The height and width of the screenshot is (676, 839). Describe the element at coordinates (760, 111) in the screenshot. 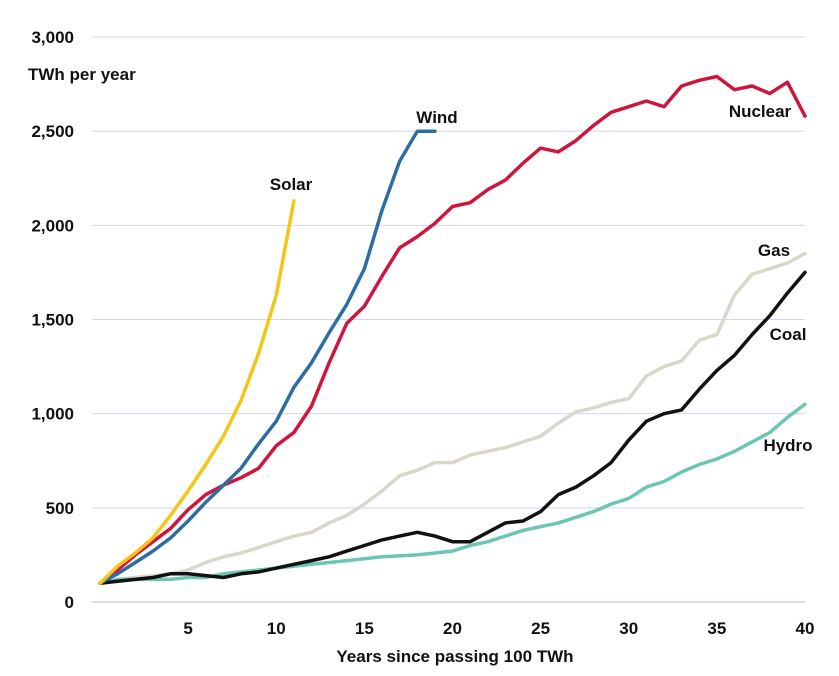

I see `series-label-nuclear: Nuclear` at that location.